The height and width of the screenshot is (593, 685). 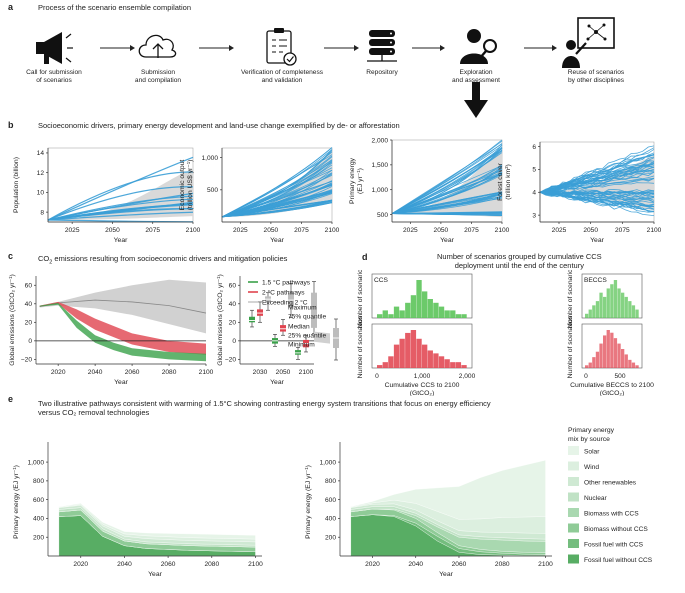 I want to click on box-2050-gt2C, so click(x=291, y=301).